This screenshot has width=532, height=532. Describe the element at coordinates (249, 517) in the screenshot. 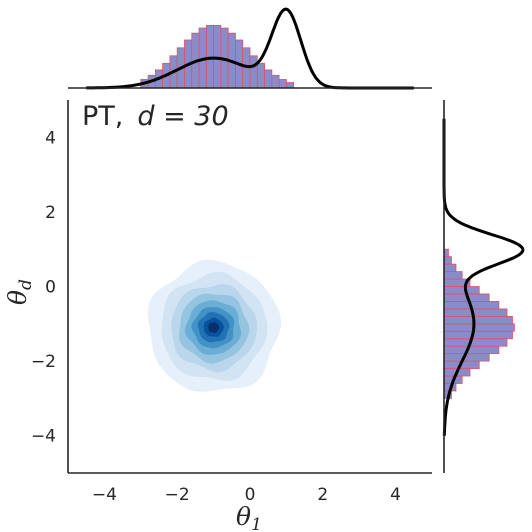

I see `x-axis-label: θ1` at that location.